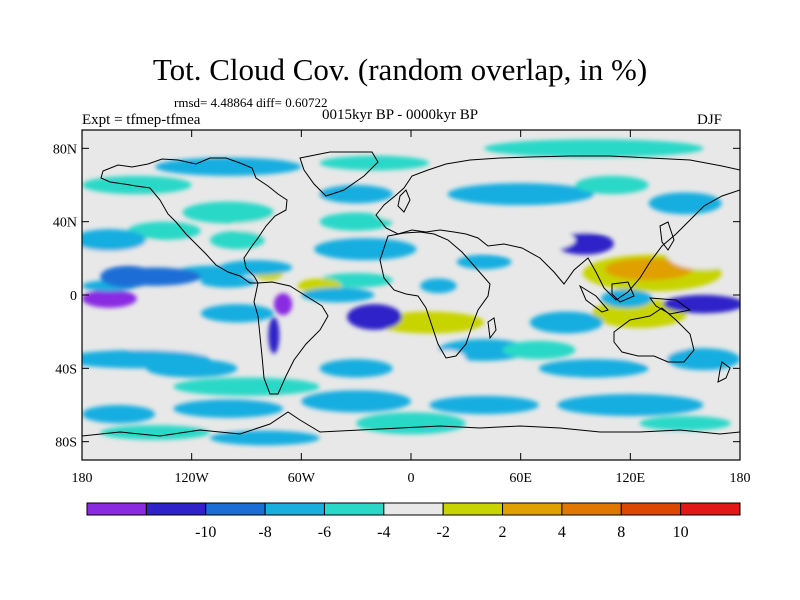 Image resolution: width=800 pixels, height=600 pixels. What do you see at coordinates (400, 115) in the screenshot?
I see `period-label: 0015kyr BP - 0000kyr BP` at bounding box center [400, 115].